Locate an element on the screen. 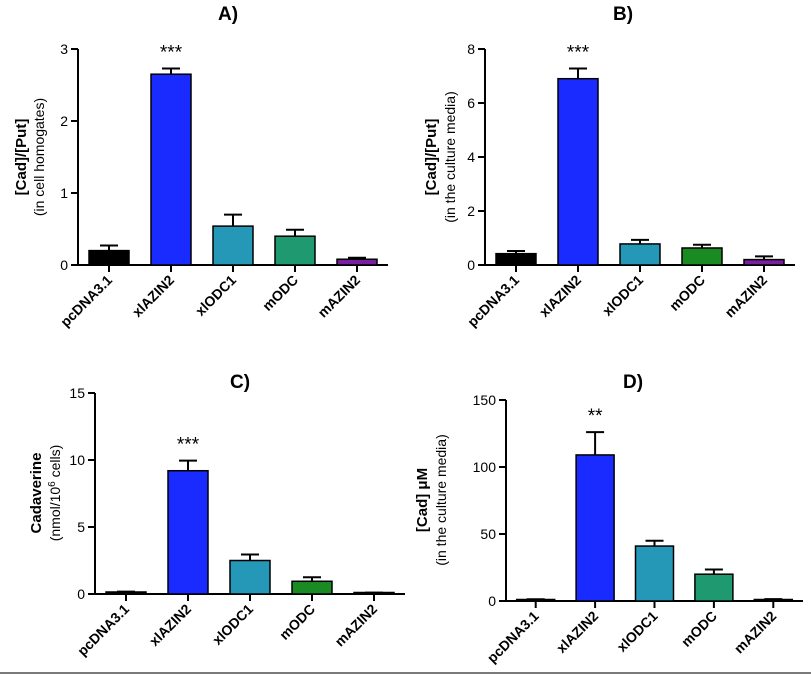 The width and height of the screenshot is (811, 674). bottom-border is located at coordinates (405, 673).